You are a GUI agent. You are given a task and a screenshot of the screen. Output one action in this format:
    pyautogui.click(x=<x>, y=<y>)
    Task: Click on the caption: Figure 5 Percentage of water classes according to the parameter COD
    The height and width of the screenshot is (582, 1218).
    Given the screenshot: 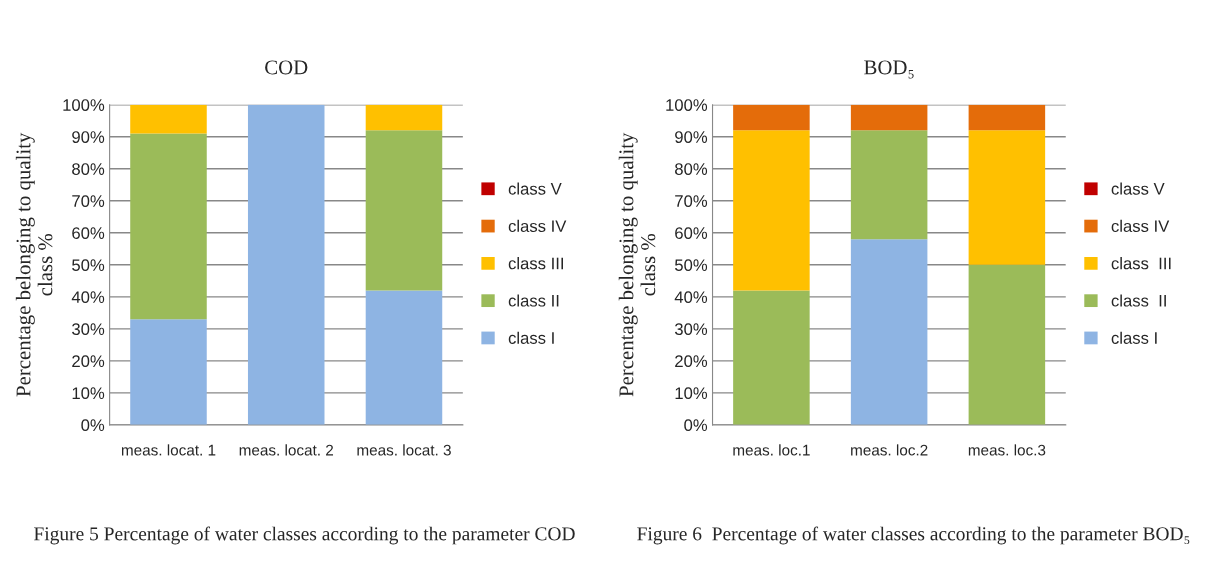 What is the action you would take?
    pyautogui.click(x=304, y=535)
    